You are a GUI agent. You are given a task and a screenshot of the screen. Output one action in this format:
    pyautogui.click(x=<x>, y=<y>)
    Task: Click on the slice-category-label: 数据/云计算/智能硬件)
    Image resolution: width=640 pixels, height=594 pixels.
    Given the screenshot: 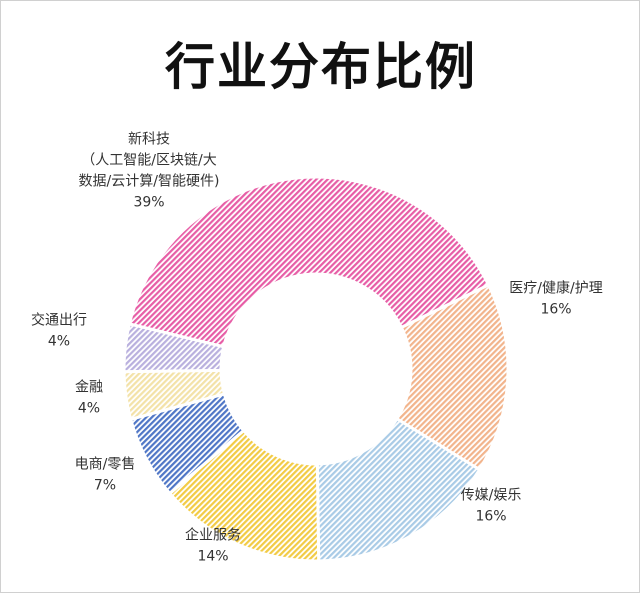 What is the action you would take?
    pyautogui.click(x=149, y=182)
    